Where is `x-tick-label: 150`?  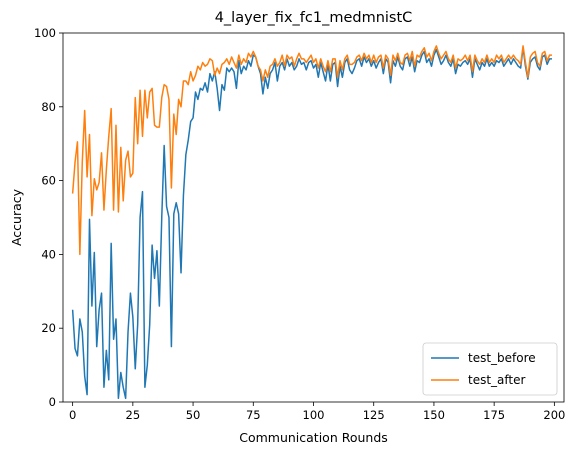
x-tick-label: 150 is located at coordinates (434, 415).